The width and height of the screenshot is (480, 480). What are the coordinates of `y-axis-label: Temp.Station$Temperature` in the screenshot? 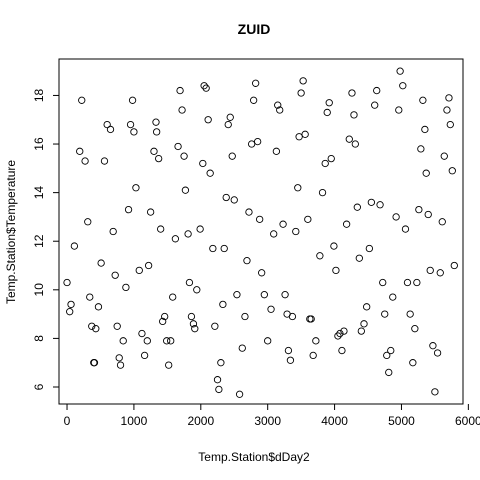 It's located at (11, 232).